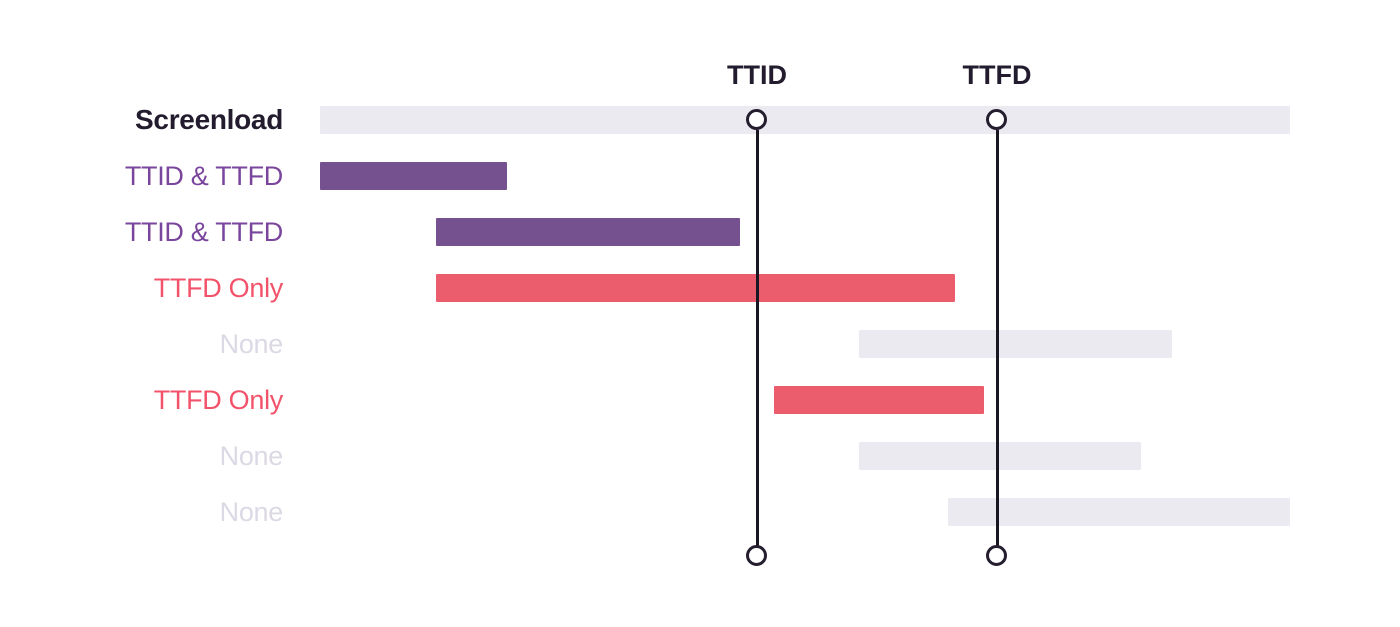  I want to click on row-label-none-3: None, so click(251, 512).